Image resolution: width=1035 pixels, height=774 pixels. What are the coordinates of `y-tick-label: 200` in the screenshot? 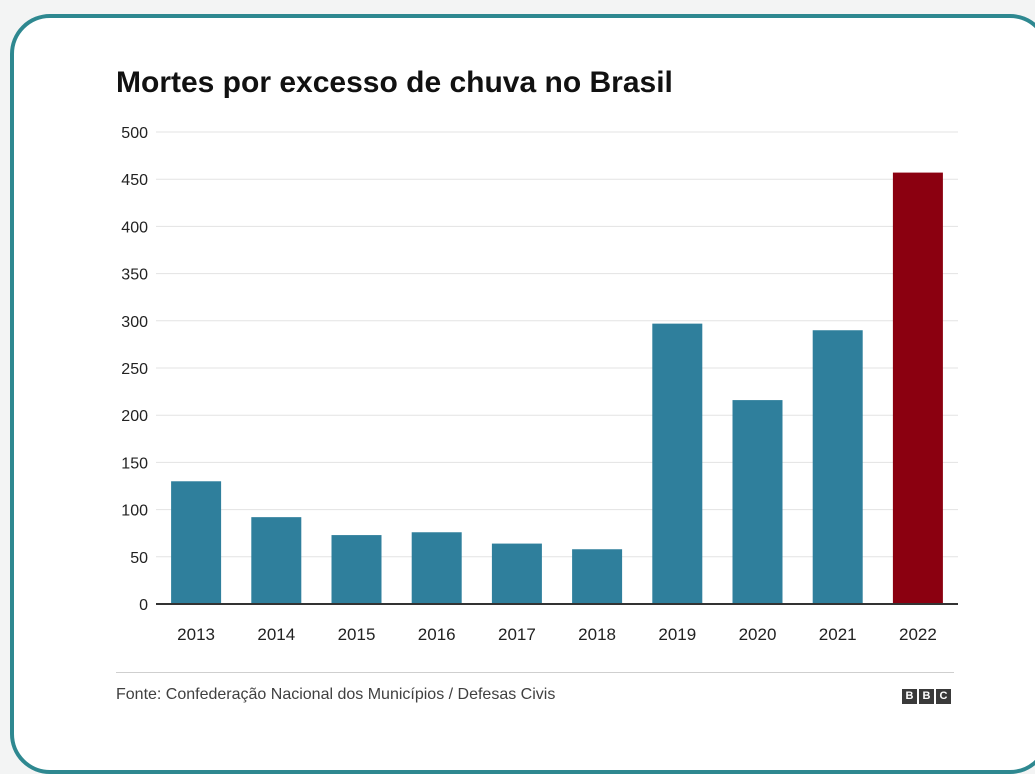 It's located at (134, 416).